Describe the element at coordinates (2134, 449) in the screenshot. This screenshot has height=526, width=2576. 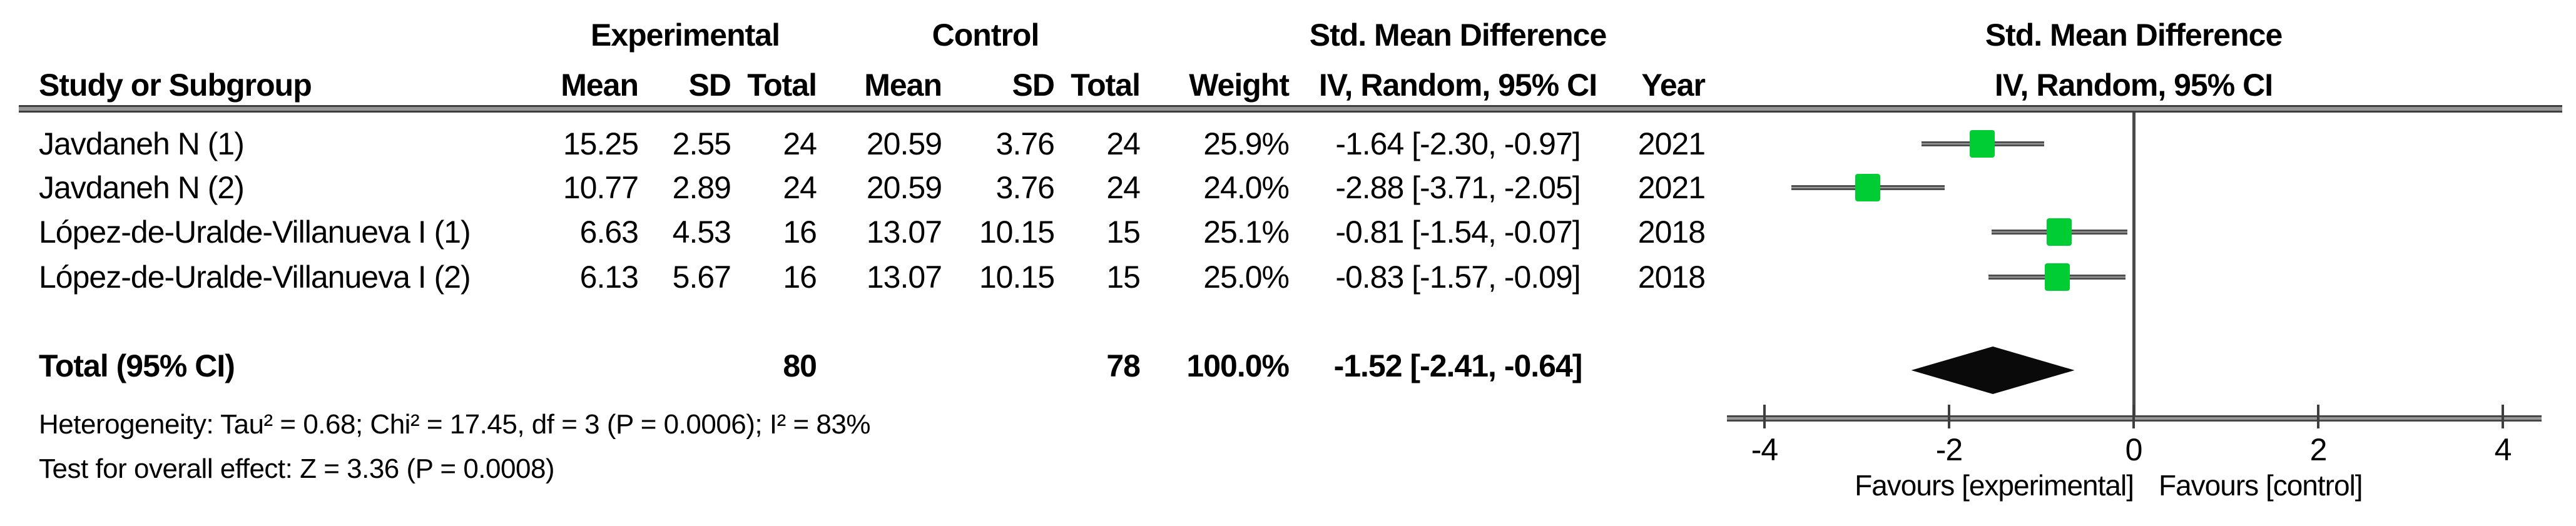
I see `axis-tick-label: 0` at that location.